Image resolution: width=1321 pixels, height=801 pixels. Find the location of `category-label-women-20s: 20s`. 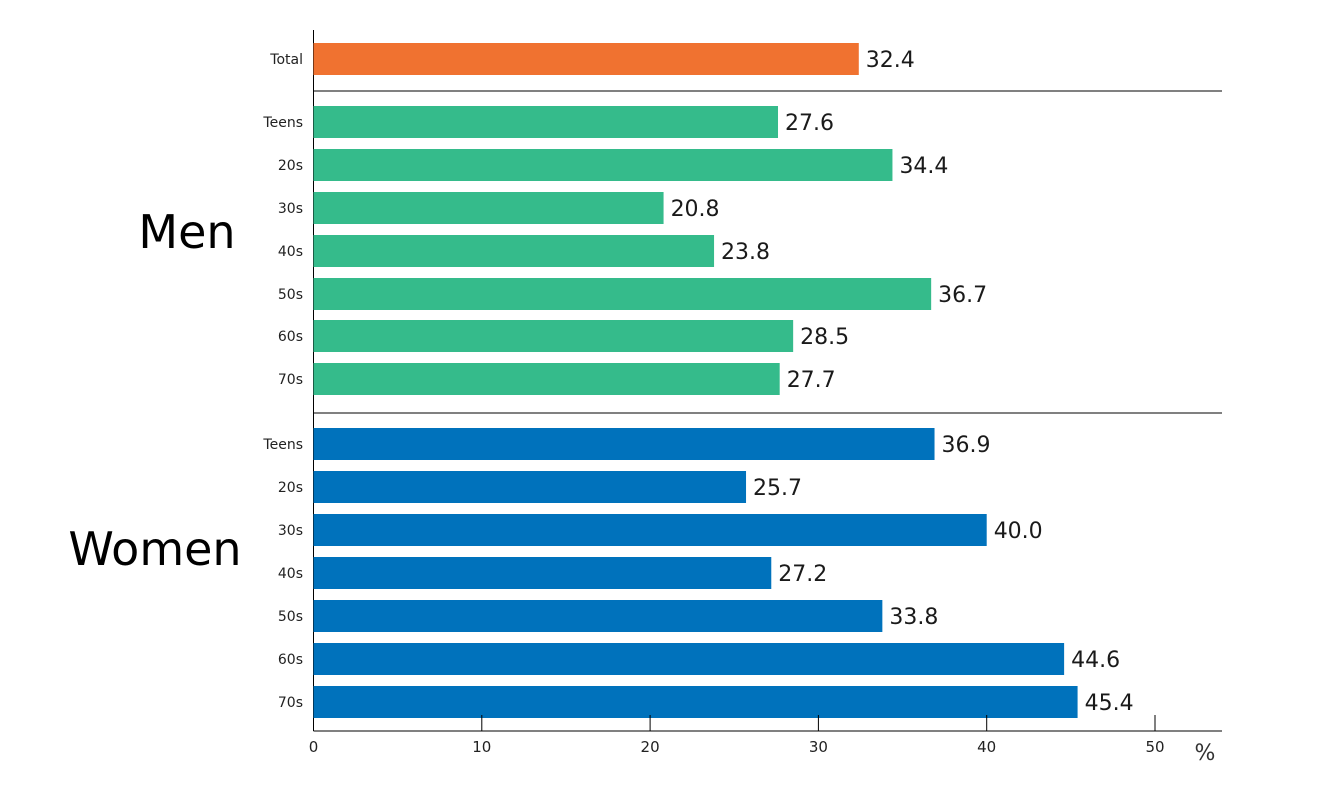

category-label-women-20s: 20s is located at coordinates (290, 488).